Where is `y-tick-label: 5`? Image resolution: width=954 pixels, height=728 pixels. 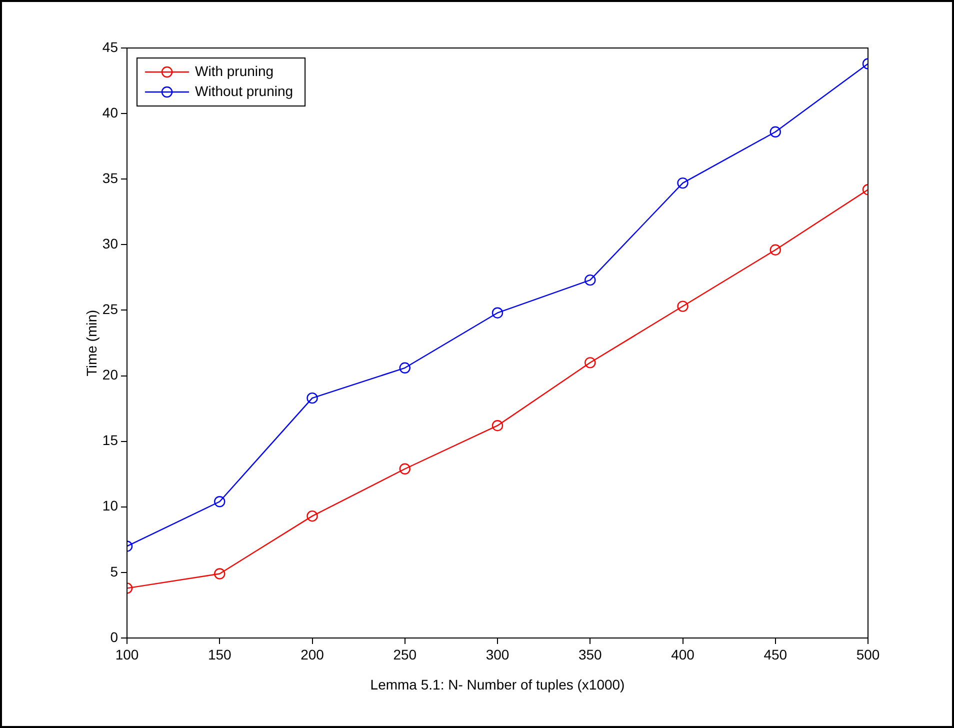
y-tick-label: 5 is located at coordinates (114, 571).